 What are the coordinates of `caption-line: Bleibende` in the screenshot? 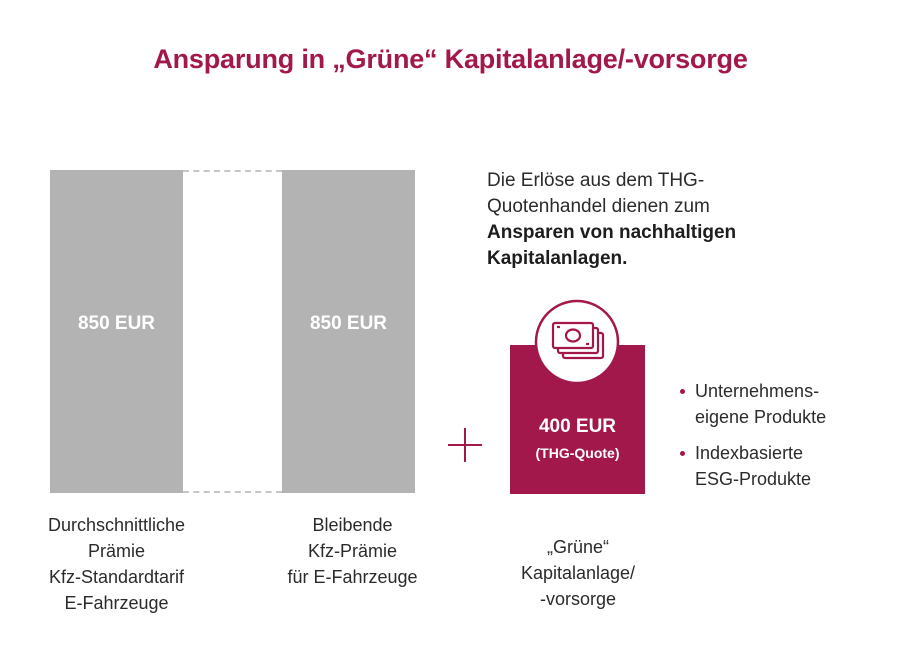 It's located at (352, 525).